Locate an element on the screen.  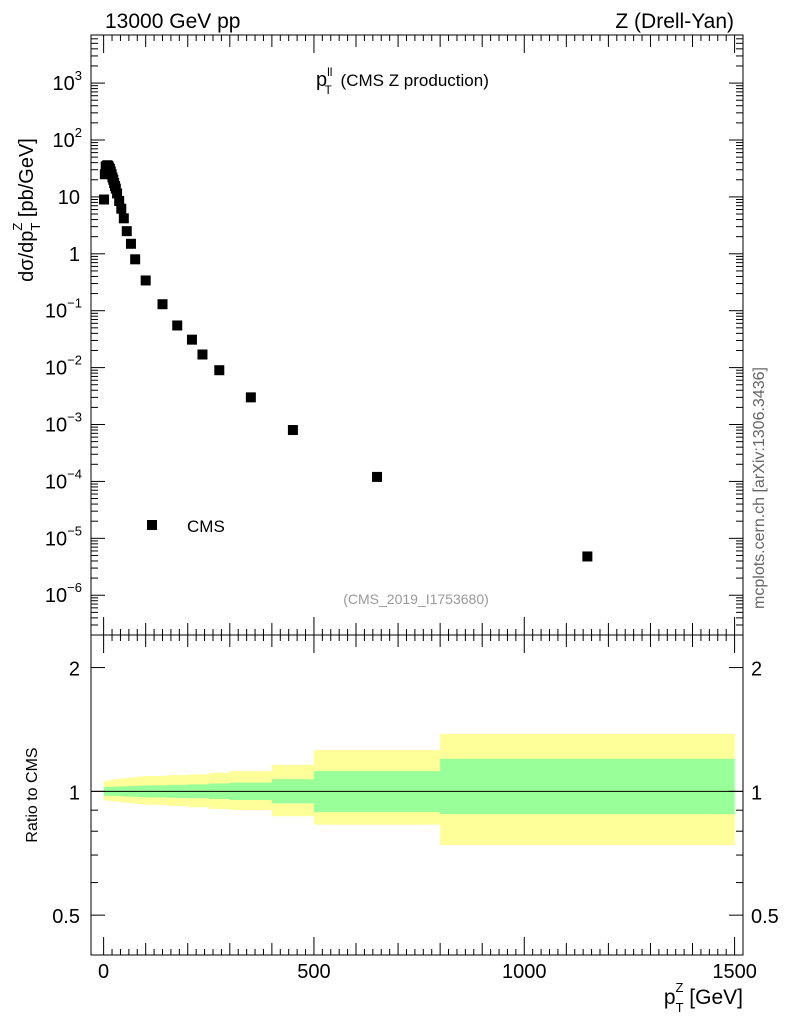
side-label: mcplots.cern.ch [arXiv:1306.3436] is located at coordinates (759, 488).